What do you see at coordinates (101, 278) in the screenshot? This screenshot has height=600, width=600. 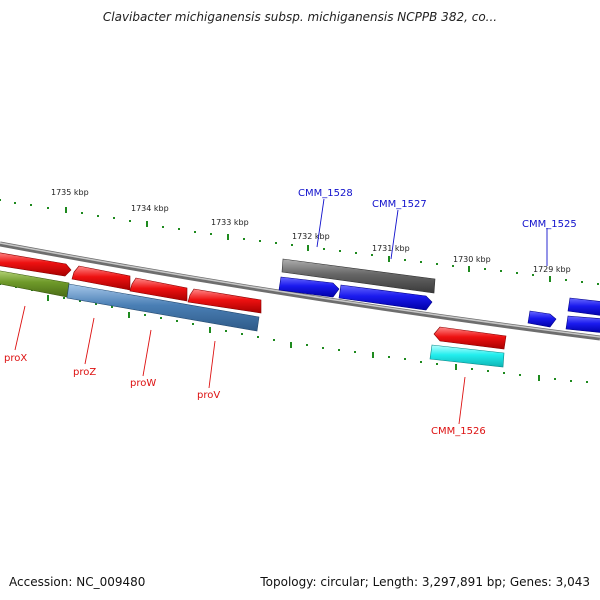 I see `gene-proZ` at bounding box center [101, 278].